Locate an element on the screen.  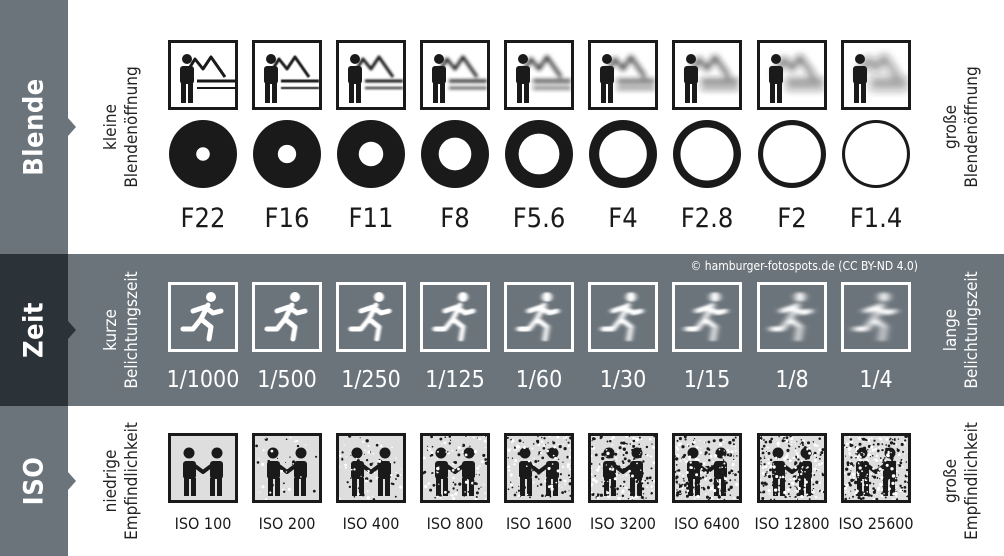
shutter-speed-label: 1/60 is located at coordinates (539, 380).